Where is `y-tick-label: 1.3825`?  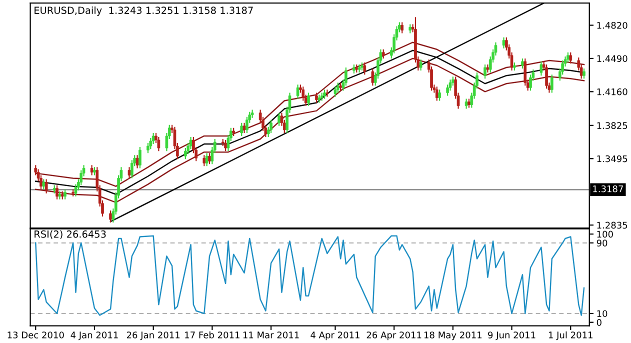
y-tick-label: 1.3825 is located at coordinates (612, 125).